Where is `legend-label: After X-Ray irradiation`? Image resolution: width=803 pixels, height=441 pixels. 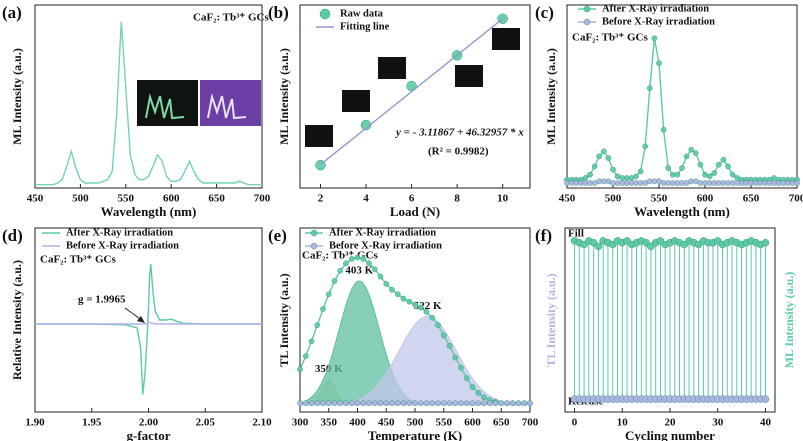
legend-label: After X-Ray irradiation is located at coordinates (119, 232).